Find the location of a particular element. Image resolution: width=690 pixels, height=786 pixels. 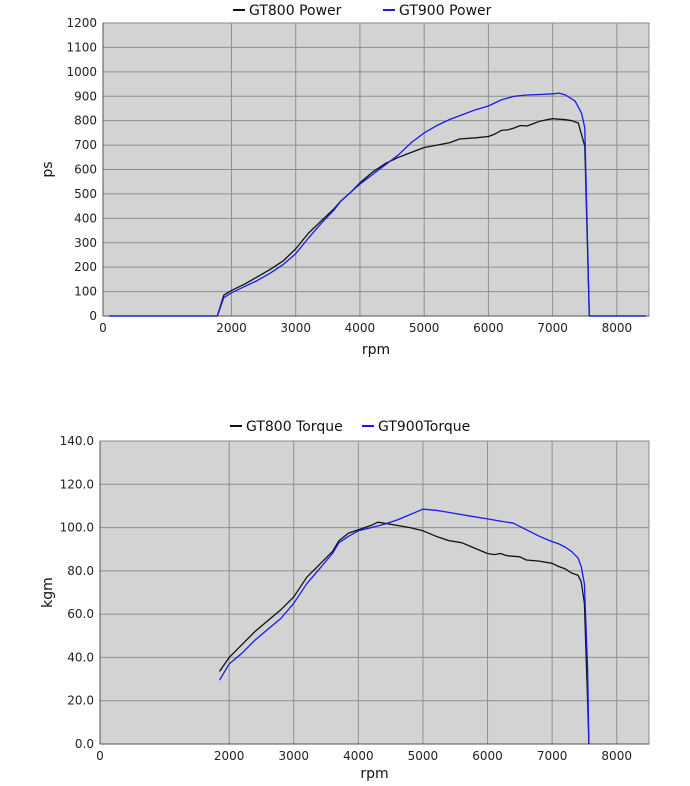

chart-1-y-tick-label: 900 is located at coordinates (85, 96).